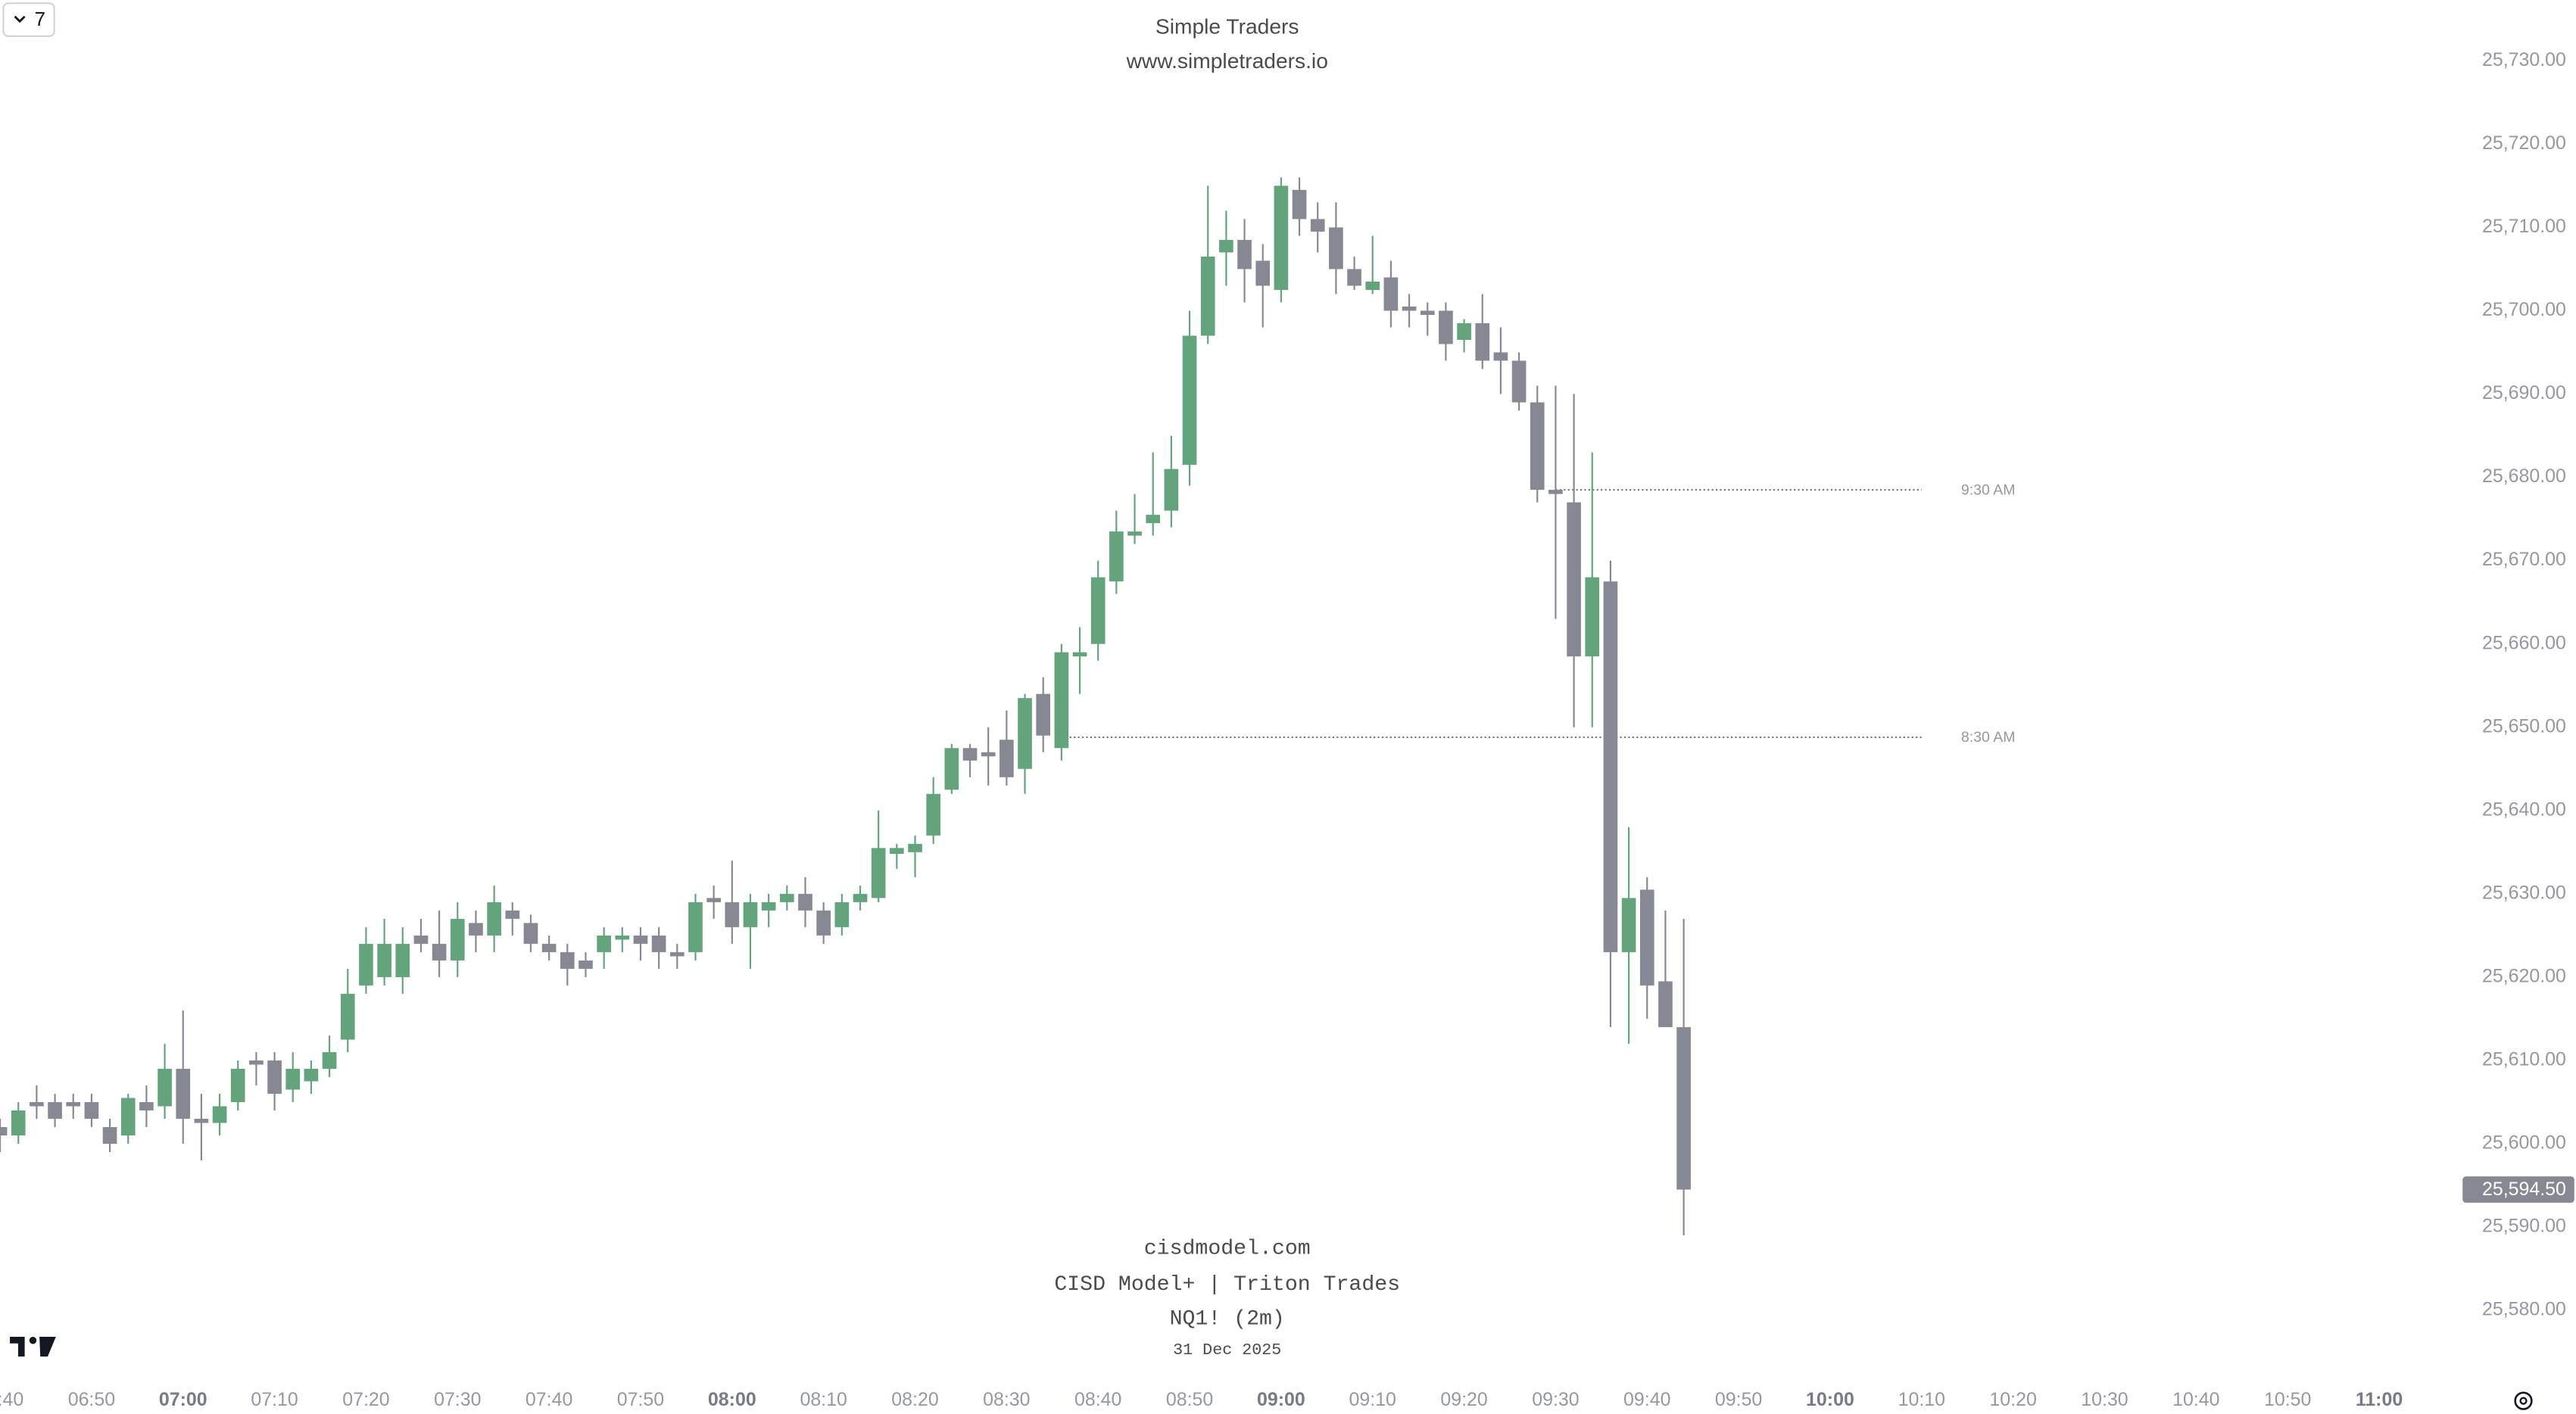 This screenshot has width=2576, height=1414. I want to click on x-tick-label: 06:50, so click(91, 1400).